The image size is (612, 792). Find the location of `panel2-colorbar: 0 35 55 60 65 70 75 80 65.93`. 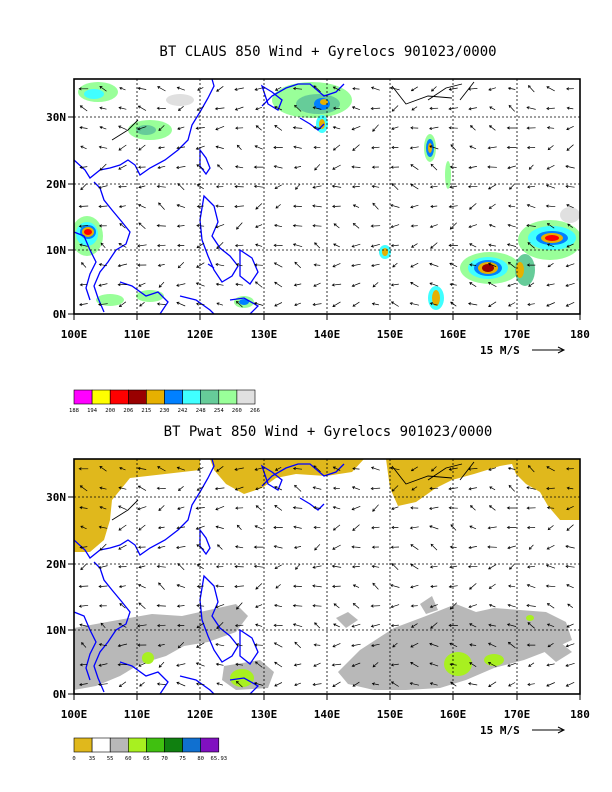

panel2-colorbar: 0 35 55 60 65 70 75 80 65.93 is located at coordinates (149, 749).